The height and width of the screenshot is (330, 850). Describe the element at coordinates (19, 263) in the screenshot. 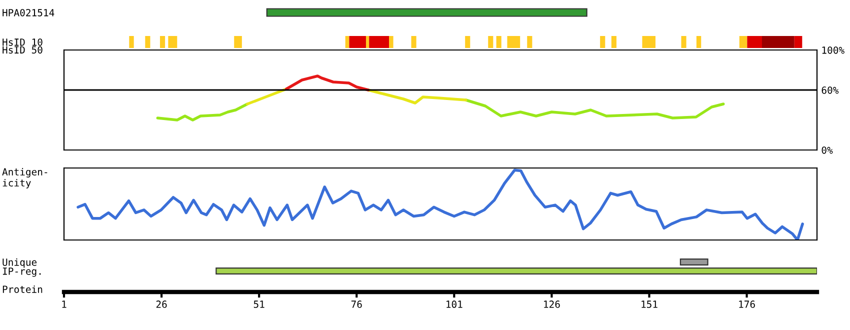

I see `y-tick-label: Unique` at that location.